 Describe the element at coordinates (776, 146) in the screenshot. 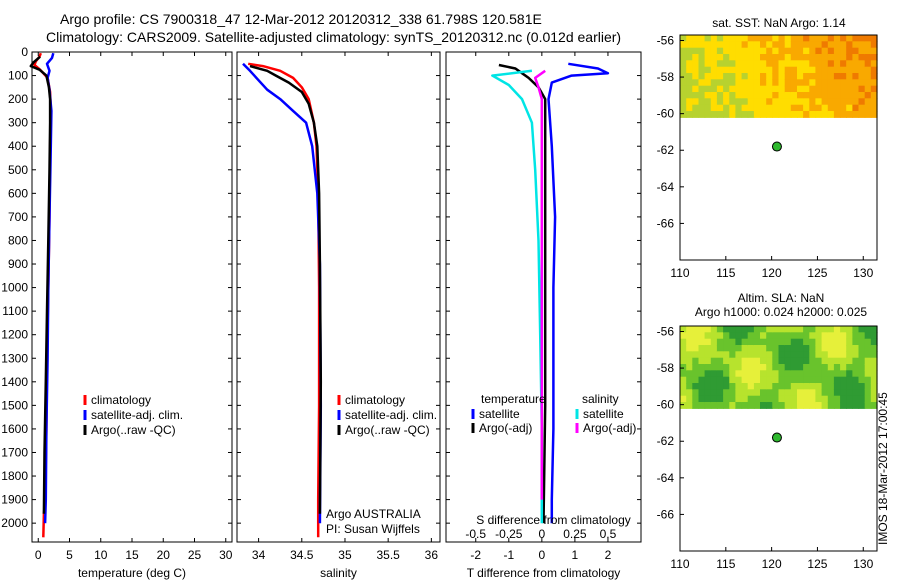

I see `sst-map-argo-position-marker` at that location.